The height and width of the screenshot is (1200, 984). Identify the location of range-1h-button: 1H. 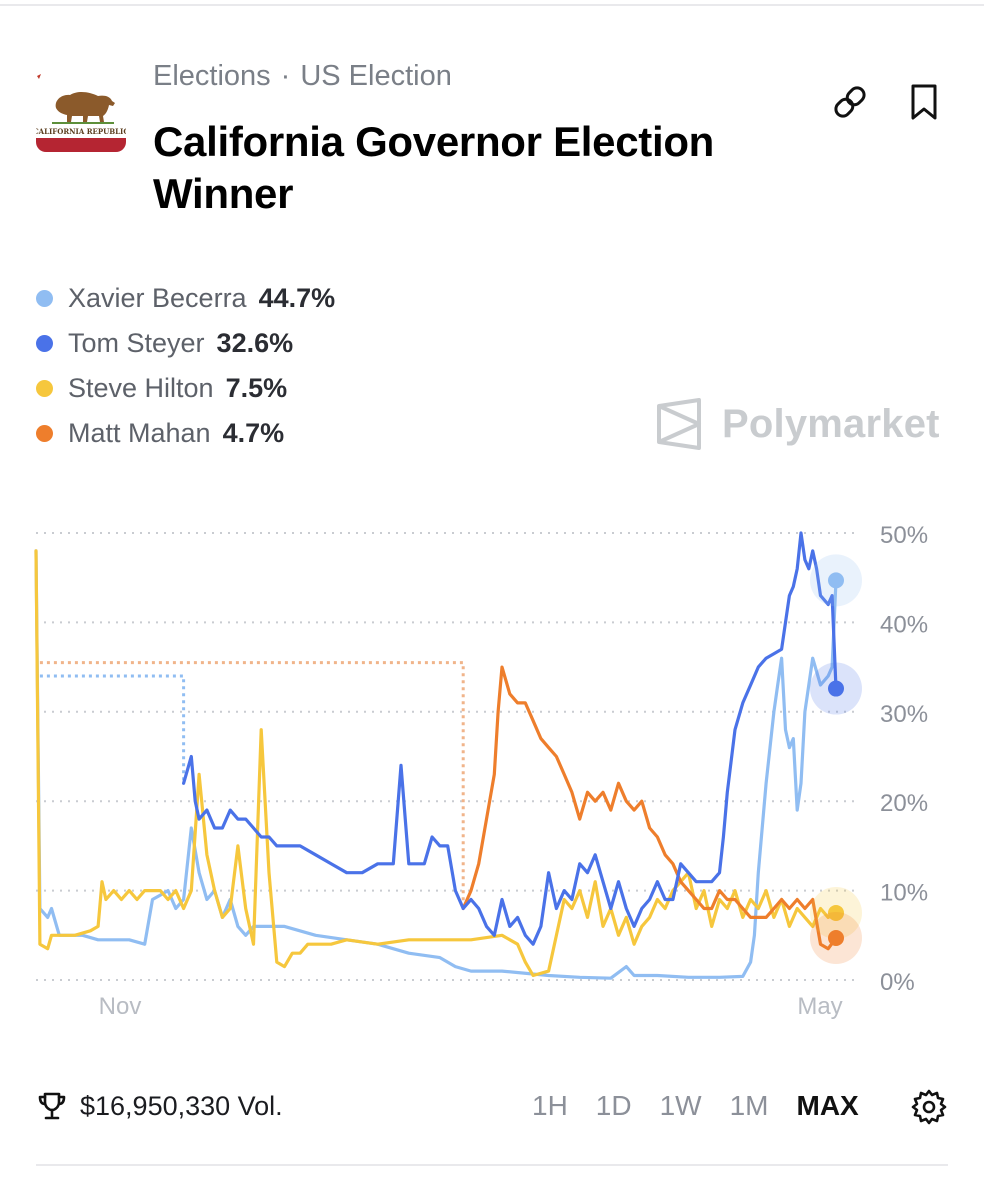
(550, 1105).